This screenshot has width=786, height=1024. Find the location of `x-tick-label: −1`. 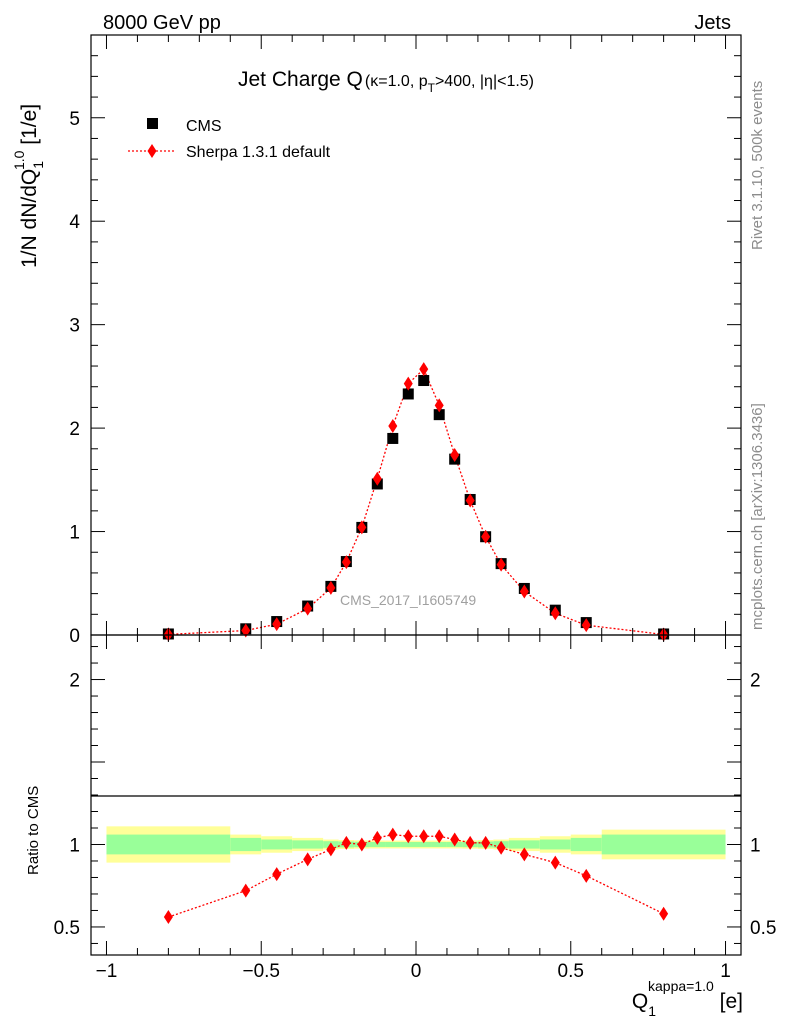

x-tick-label: −1 is located at coordinates (107, 971).